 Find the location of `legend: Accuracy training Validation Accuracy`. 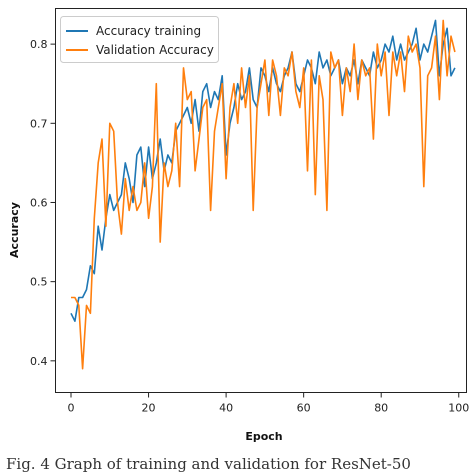

legend: Accuracy training Validation Accuracy is located at coordinates (139, 39).